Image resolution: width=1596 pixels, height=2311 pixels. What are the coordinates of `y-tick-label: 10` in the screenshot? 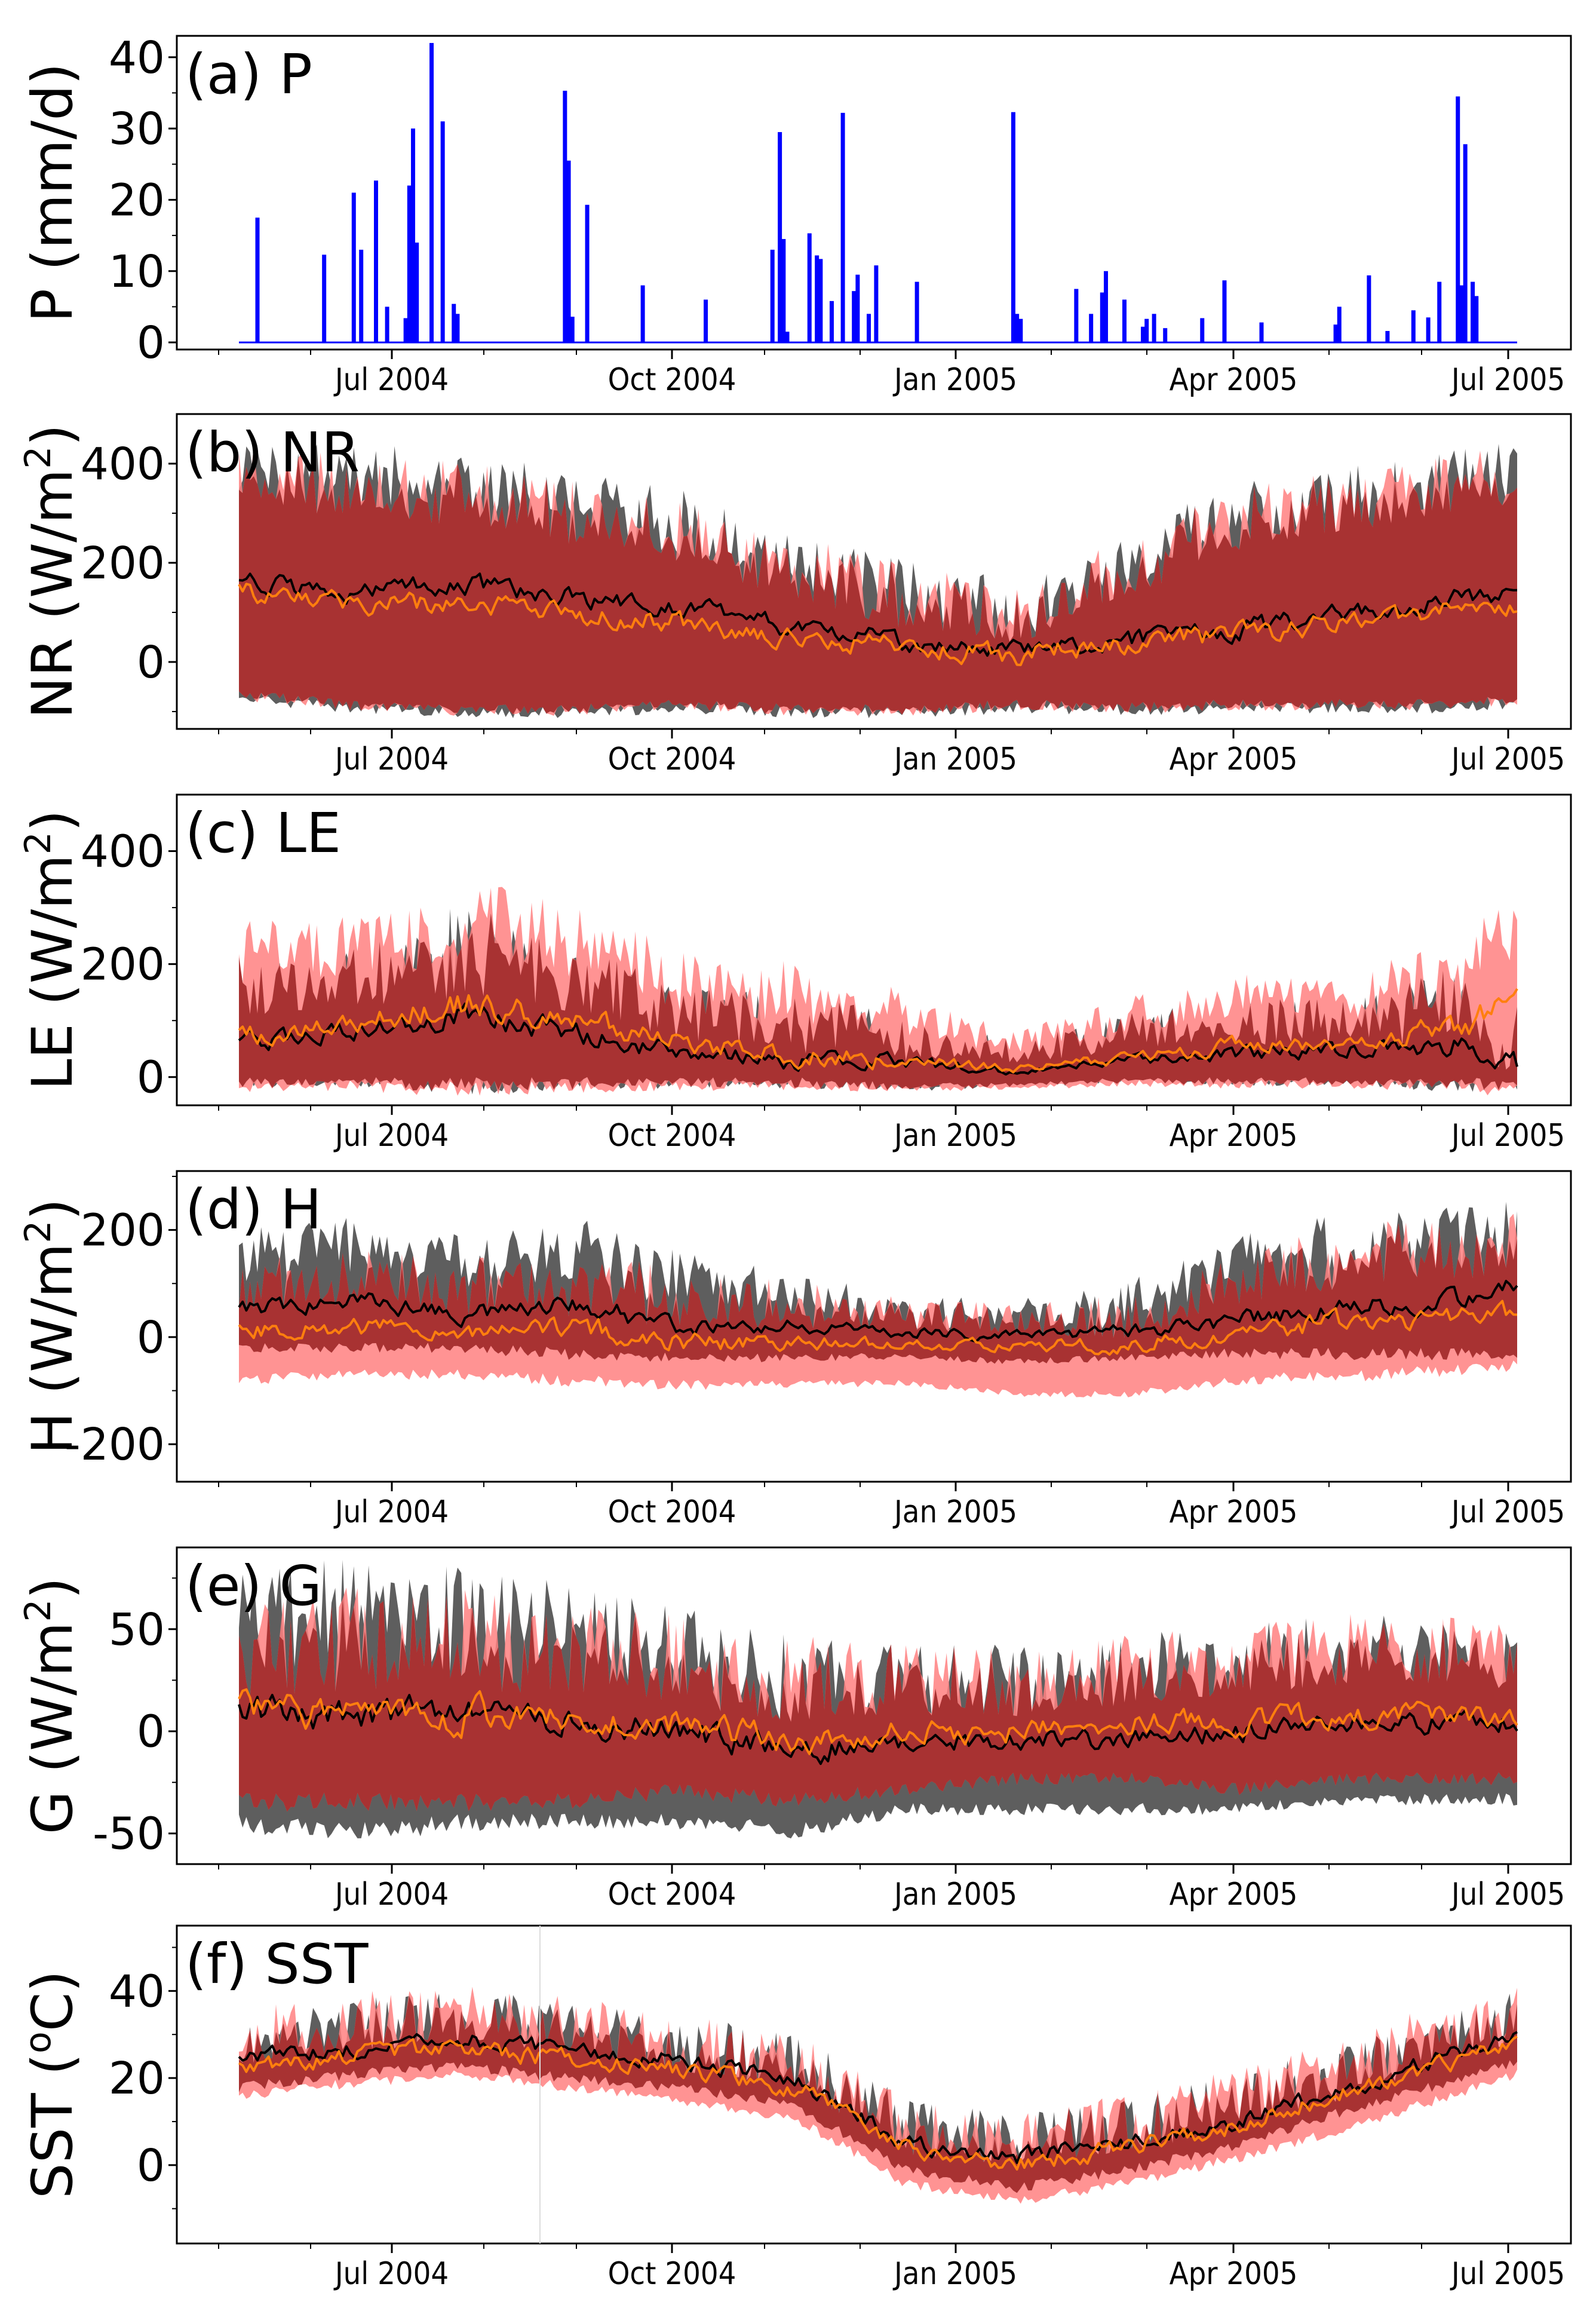 It's located at (137, 272).